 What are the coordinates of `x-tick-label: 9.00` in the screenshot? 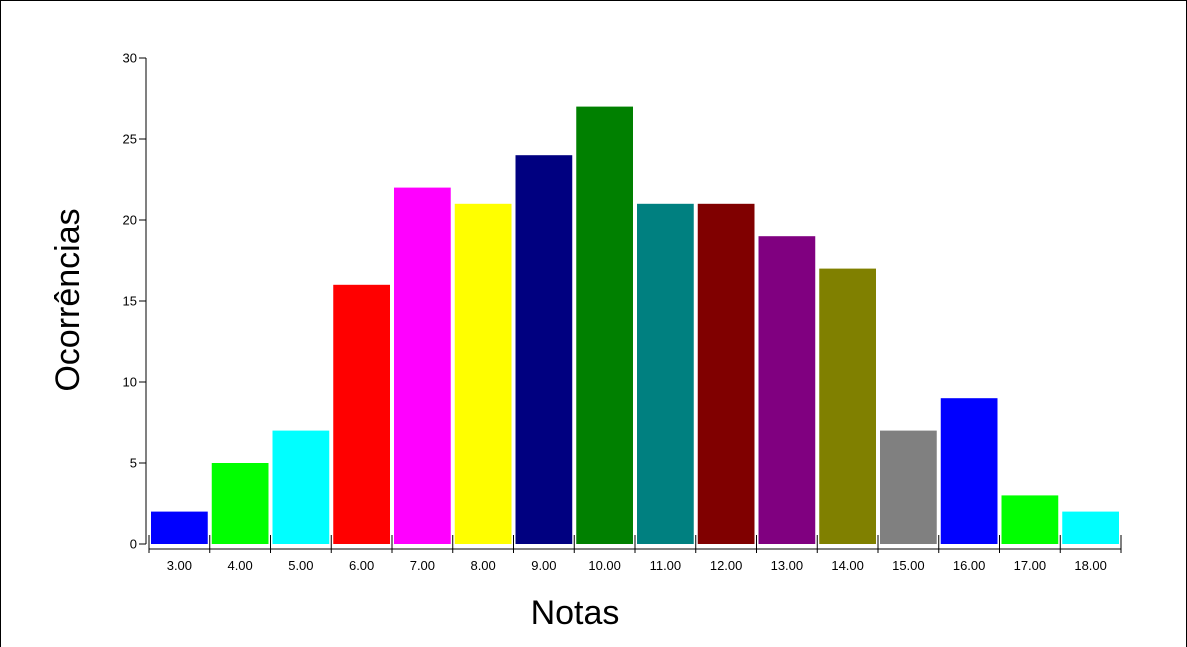 It's located at (543, 565).